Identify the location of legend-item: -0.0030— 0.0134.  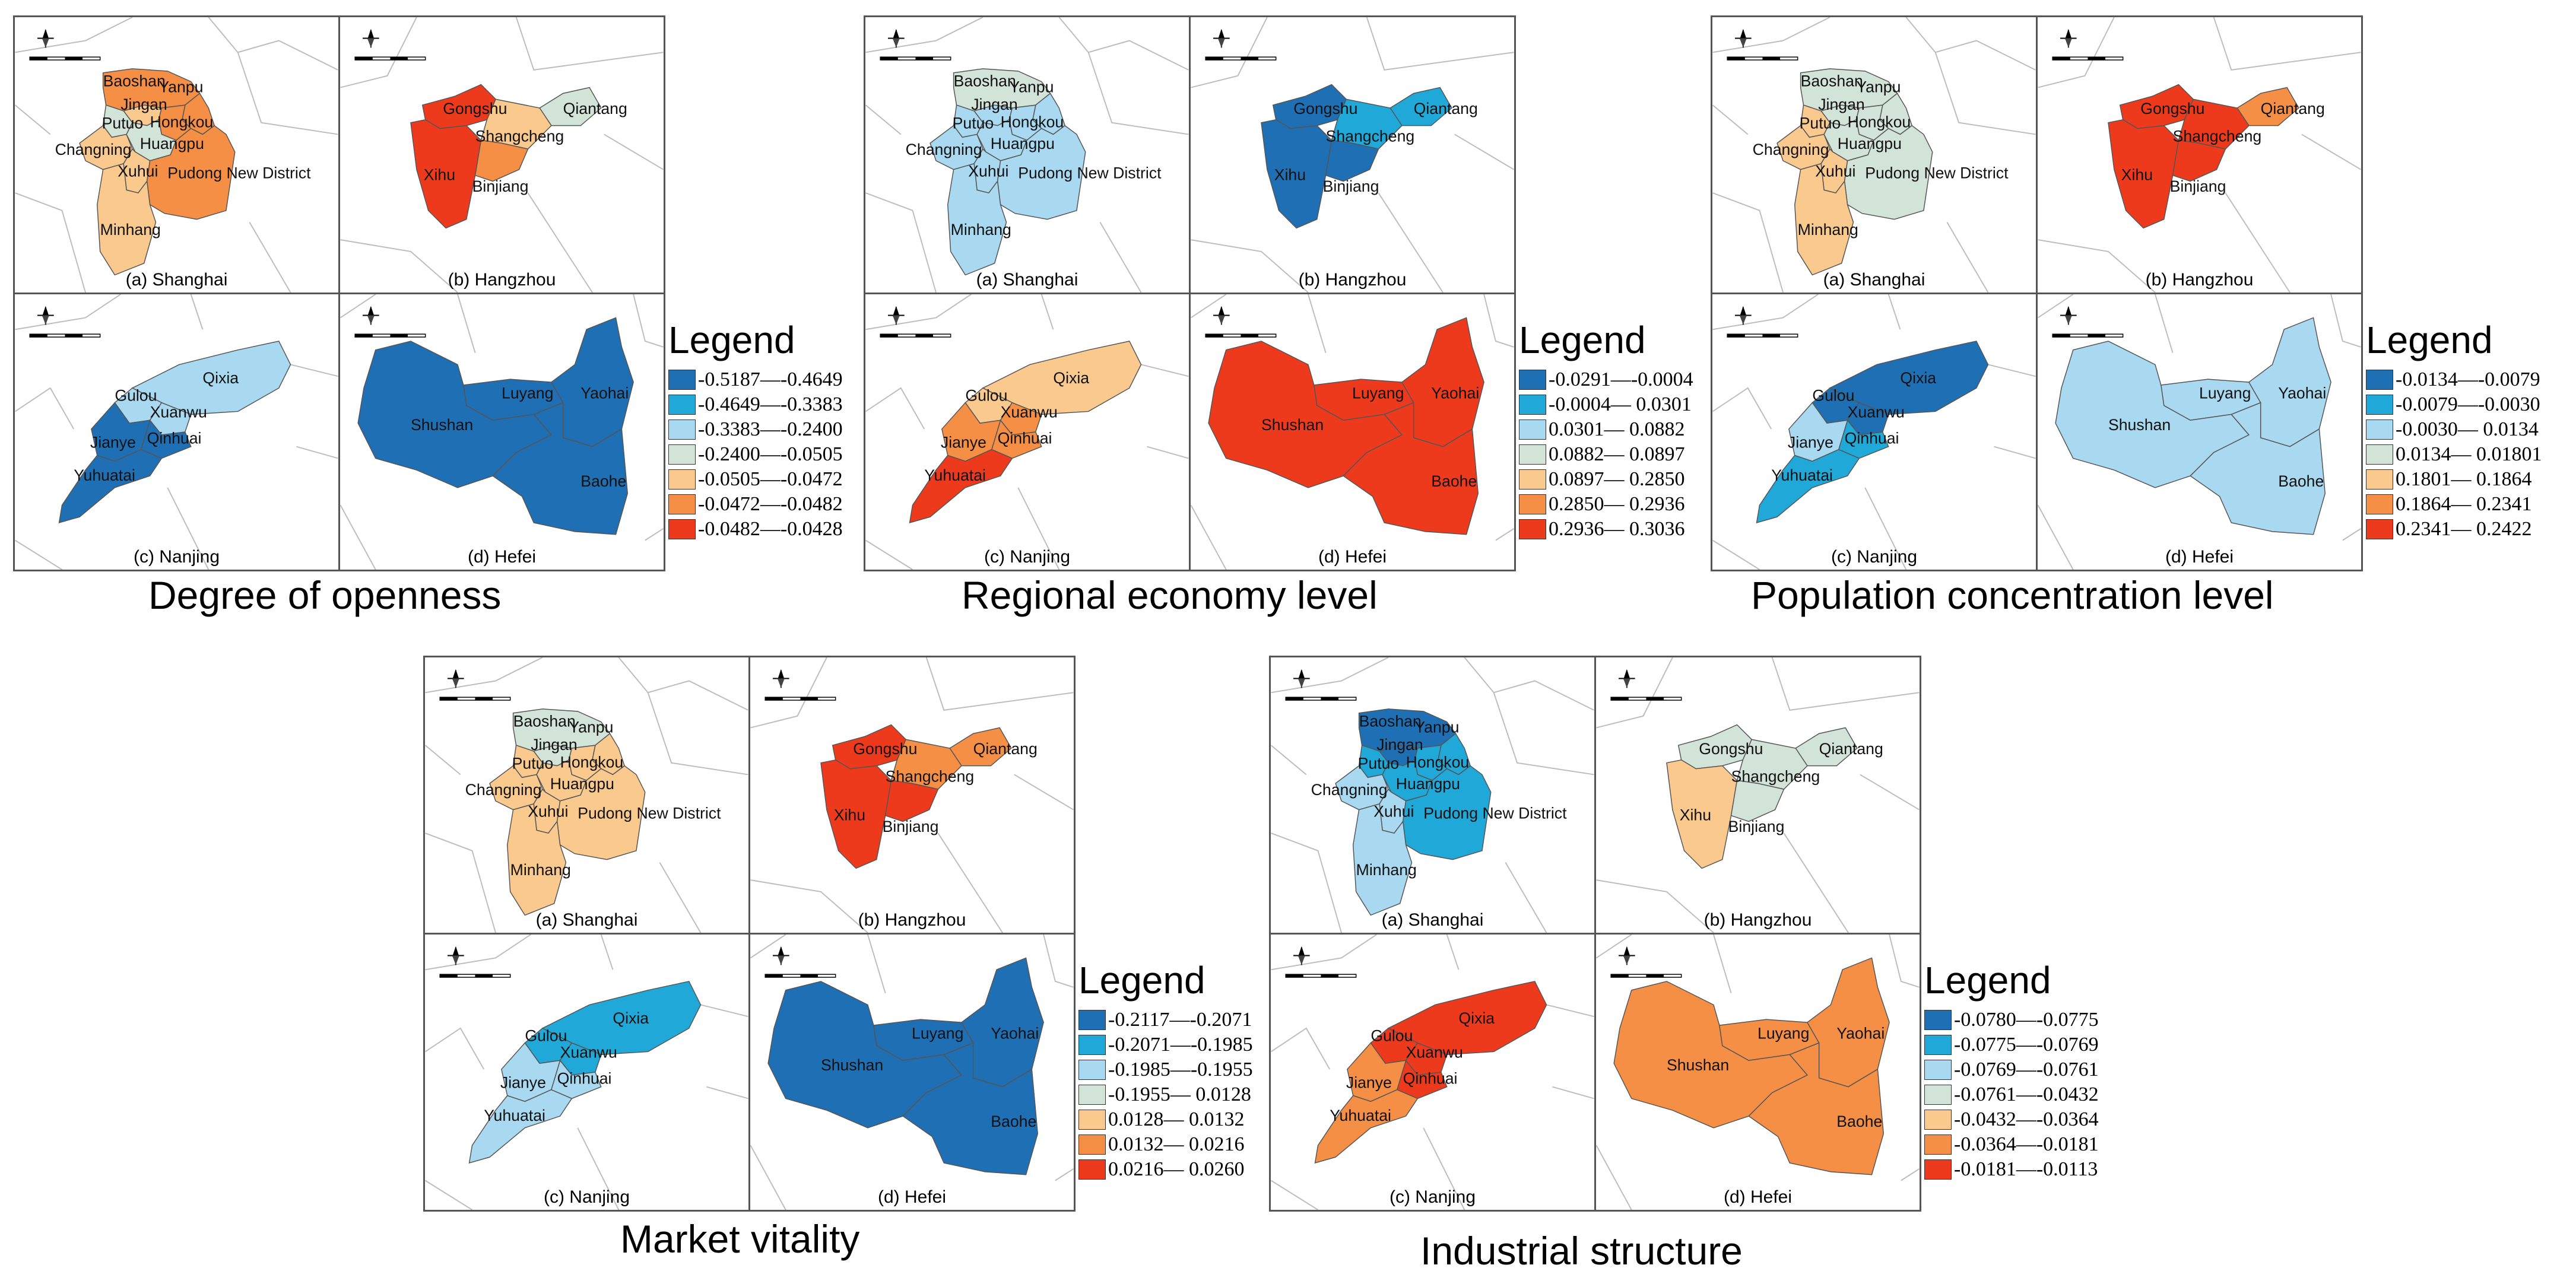
(2452, 430).